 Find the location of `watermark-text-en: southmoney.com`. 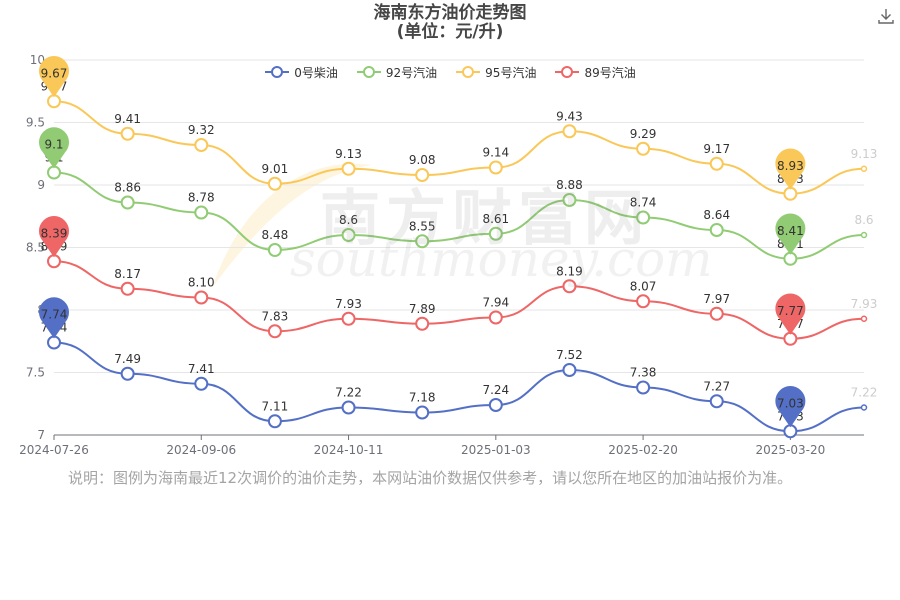

watermark-text-en: southmoney.com is located at coordinates (501, 259).